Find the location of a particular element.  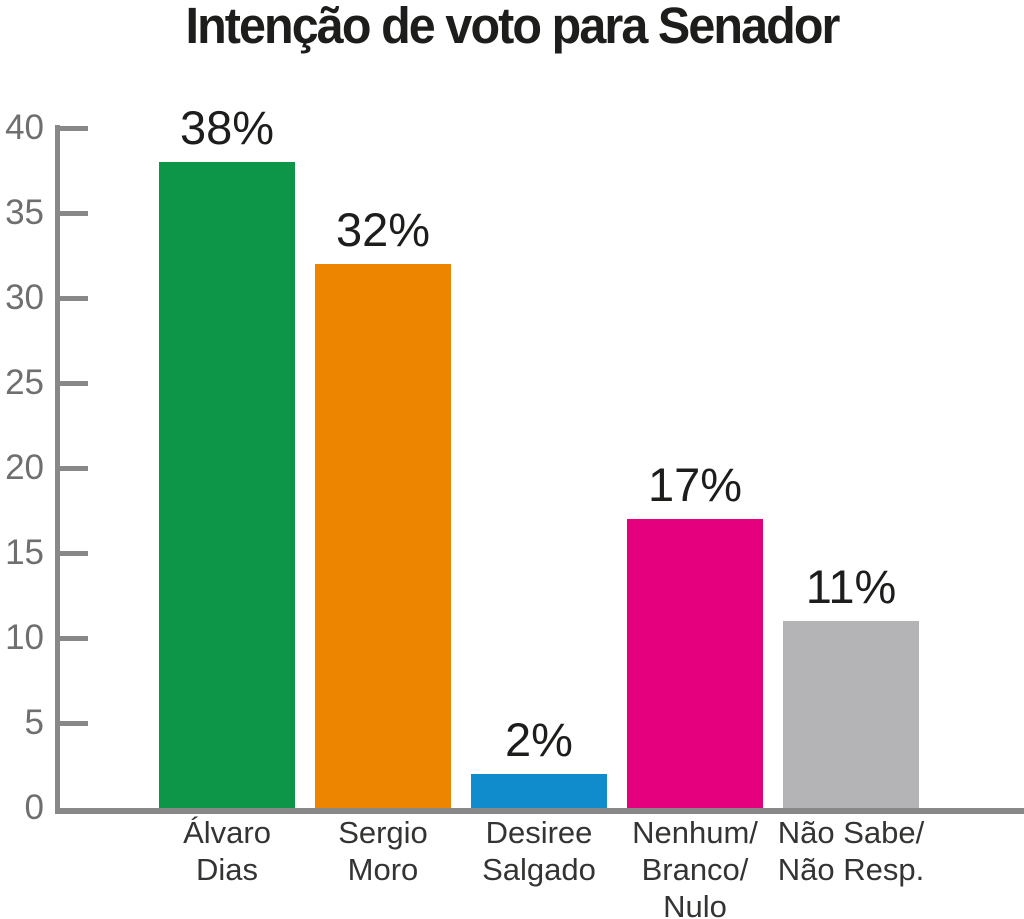

y-axis-tick-label: 5 is located at coordinates (34, 722).